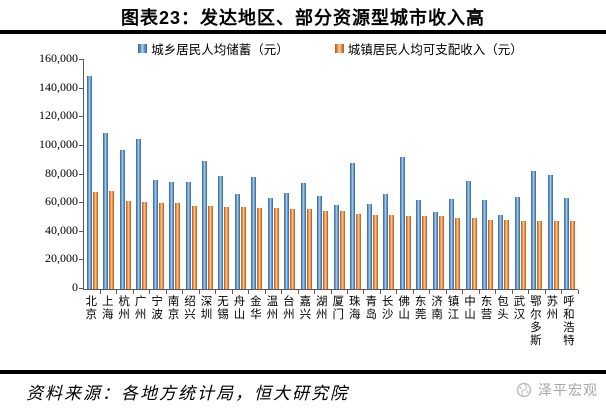  I want to click on x-label-char: 汉, so click(519, 315).